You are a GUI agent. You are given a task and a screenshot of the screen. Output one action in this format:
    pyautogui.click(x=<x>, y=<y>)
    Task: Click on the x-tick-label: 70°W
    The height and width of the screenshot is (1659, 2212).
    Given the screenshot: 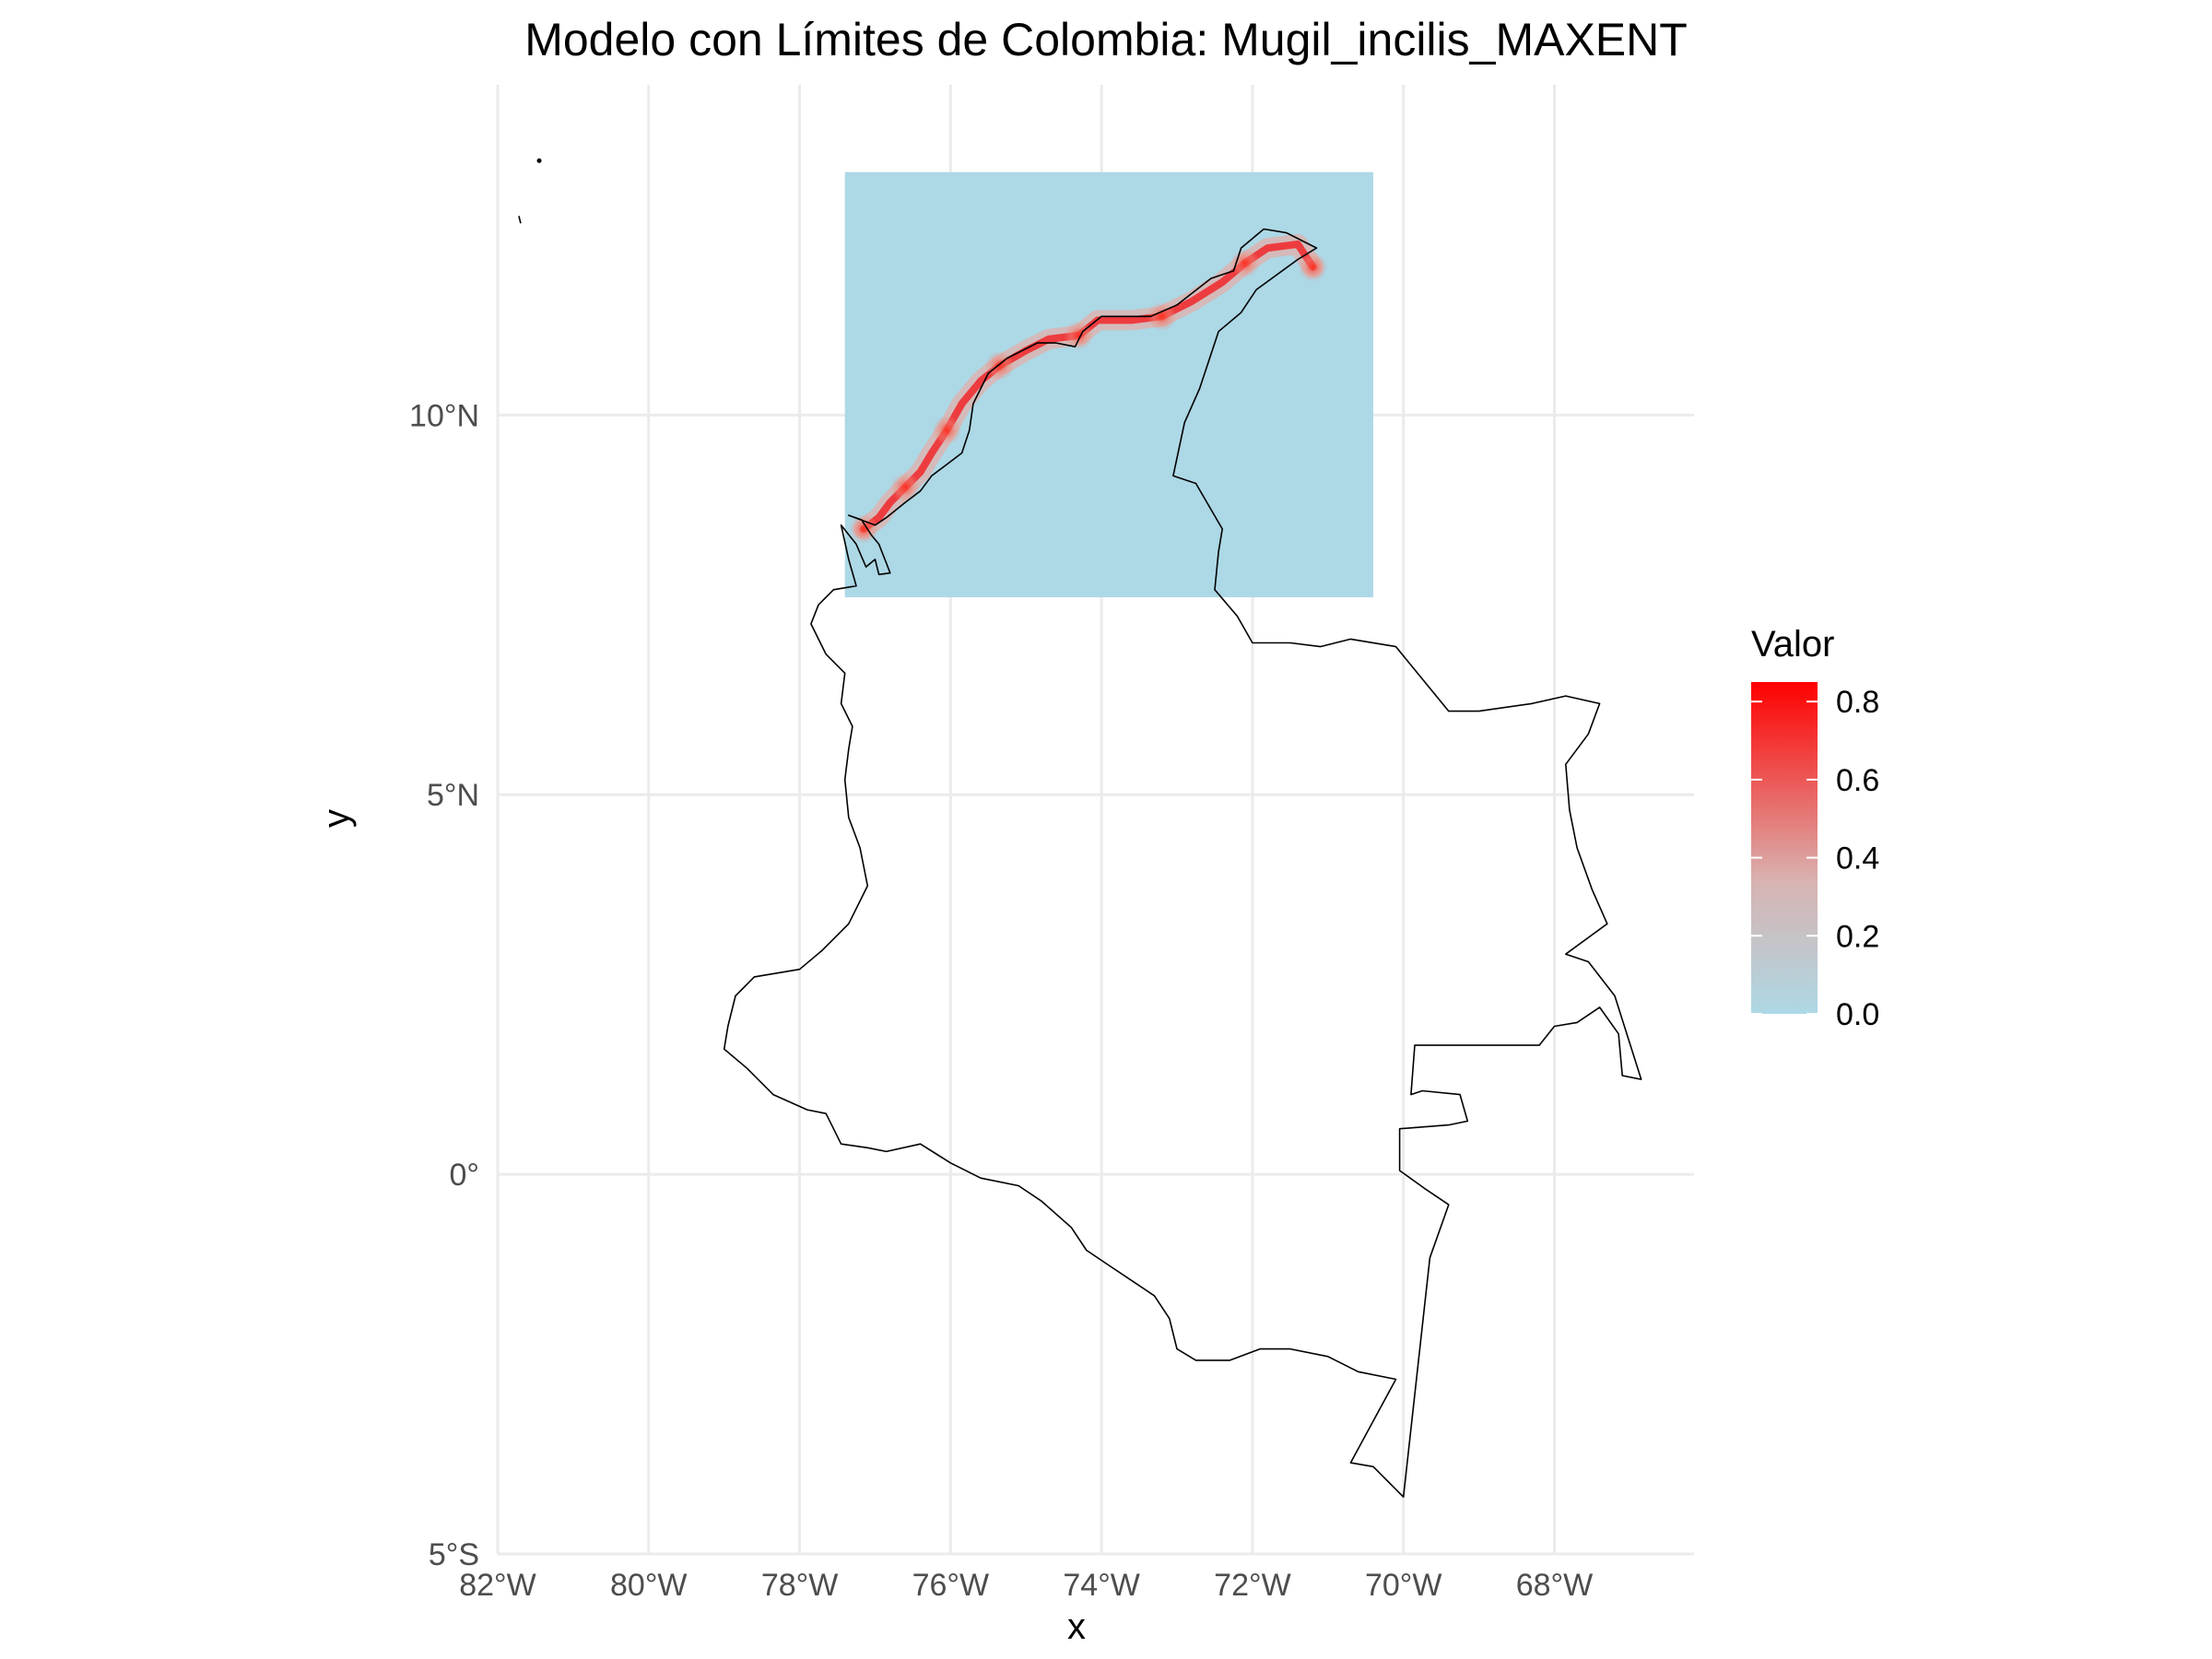 What is the action you would take?
    pyautogui.click(x=1403, y=1585)
    